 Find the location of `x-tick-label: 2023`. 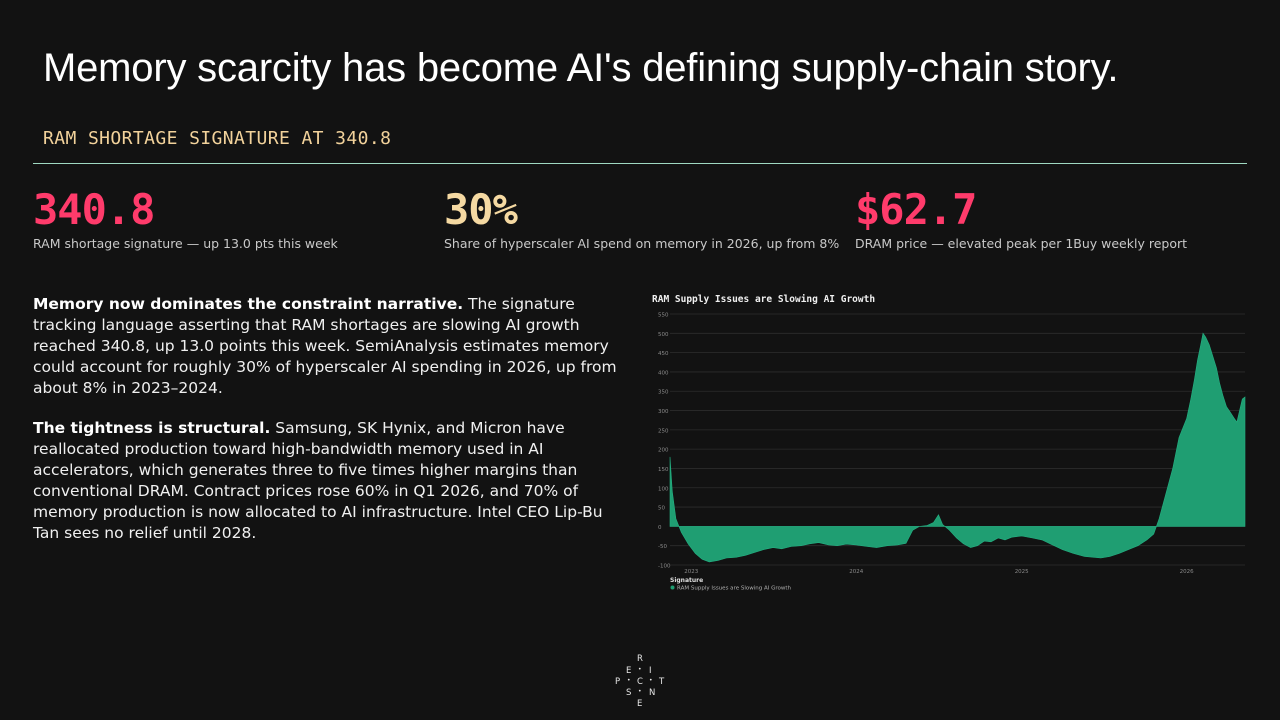

x-tick-label: 2023 is located at coordinates (691, 572).